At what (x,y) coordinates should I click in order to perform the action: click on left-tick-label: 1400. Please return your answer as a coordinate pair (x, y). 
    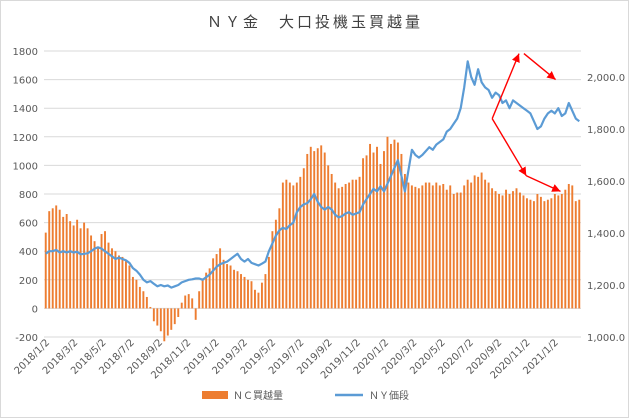
    Looking at the image, I should click on (25, 109).